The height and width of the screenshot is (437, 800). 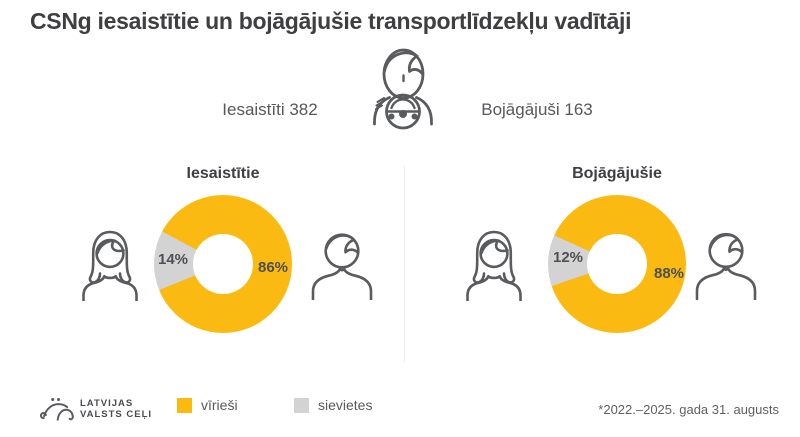 I want to click on lvc-bridge-logo-icon, so click(x=57, y=409).